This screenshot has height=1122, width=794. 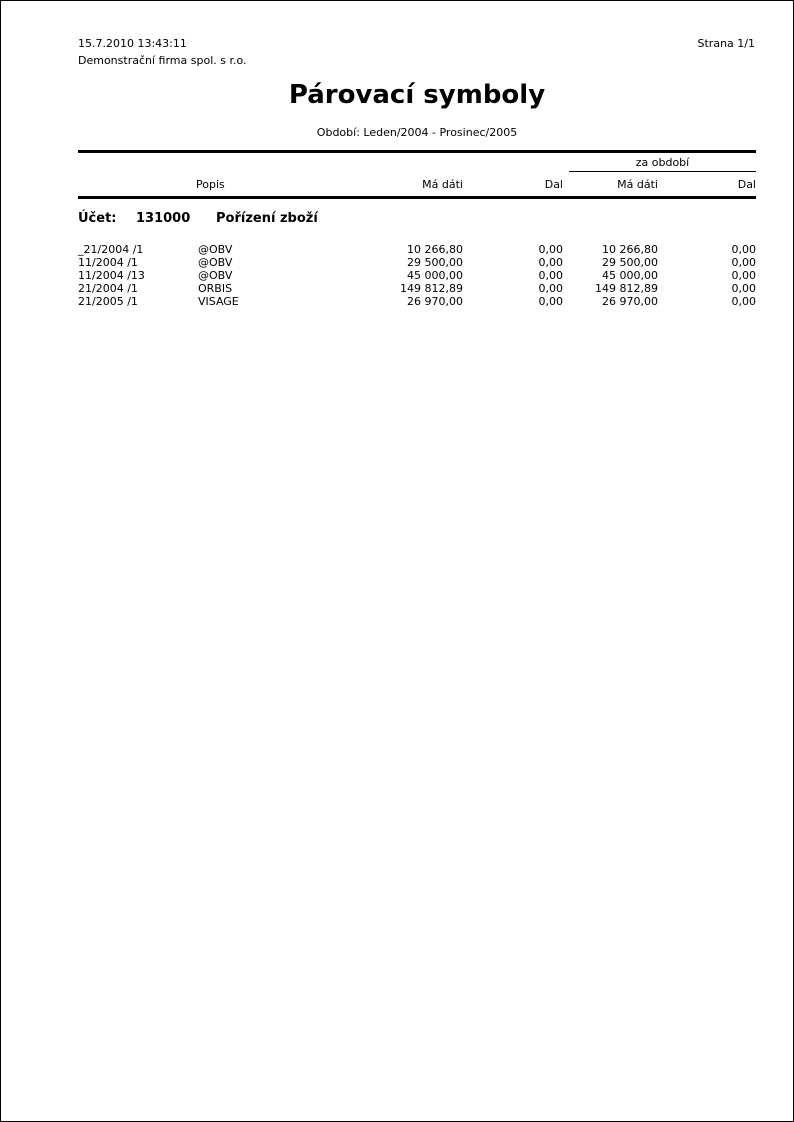 I want to click on cell-ma-dati-za-obdobi: 45 000,00, so click(x=630, y=275).